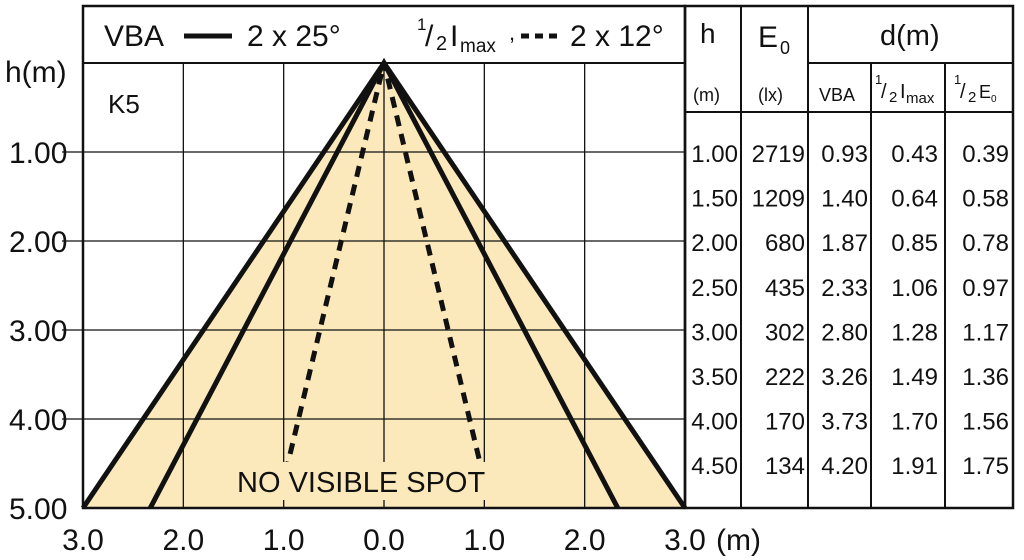 Image resolution: width=1024 pixels, height=560 pixels. What do you see at coordinates (914, 199) in the screenshot?
I see `cell-d-imax: 0.64` at bounding box center [914, 199].